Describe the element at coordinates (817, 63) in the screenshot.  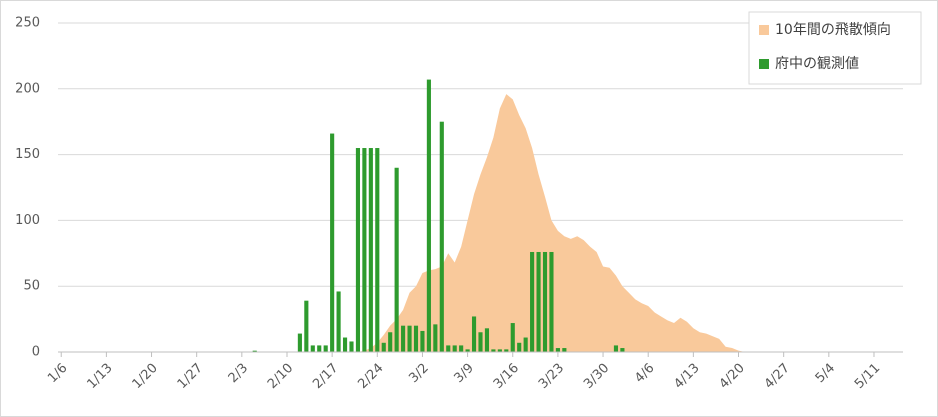
I see `legend-label: 府中の観測値` at that location.